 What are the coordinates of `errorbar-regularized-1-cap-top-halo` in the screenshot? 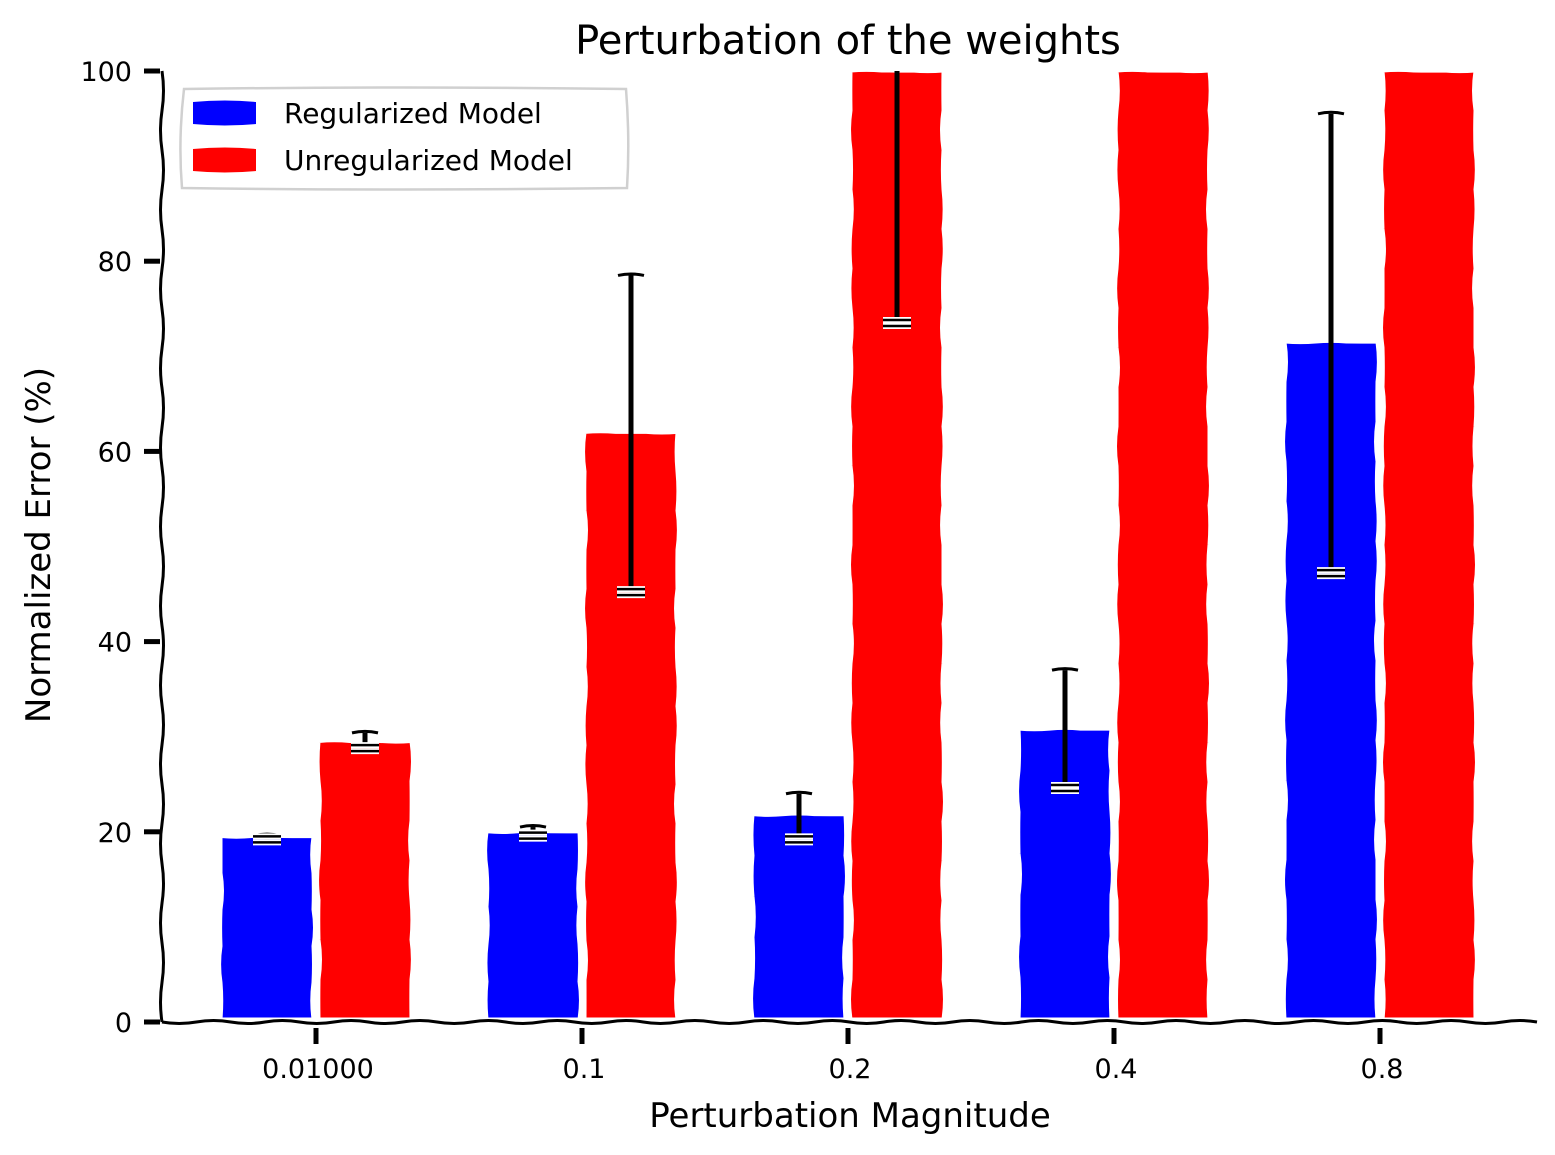 It's located at (533, 824).